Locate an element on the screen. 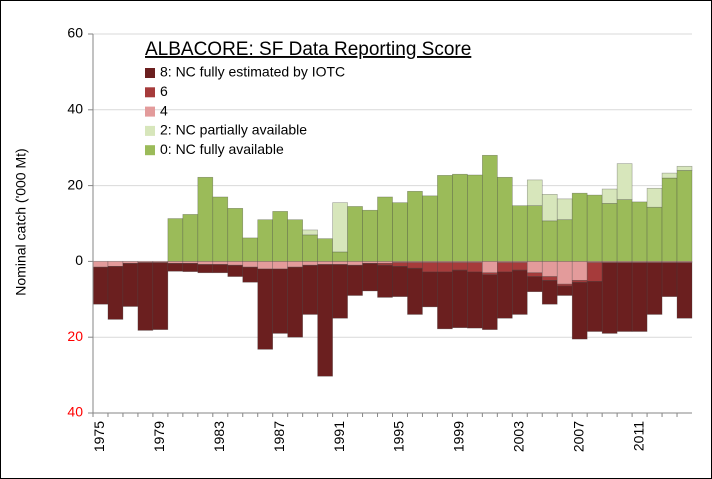  x-tick-label: 1995 is located at coordinates (399, 436).